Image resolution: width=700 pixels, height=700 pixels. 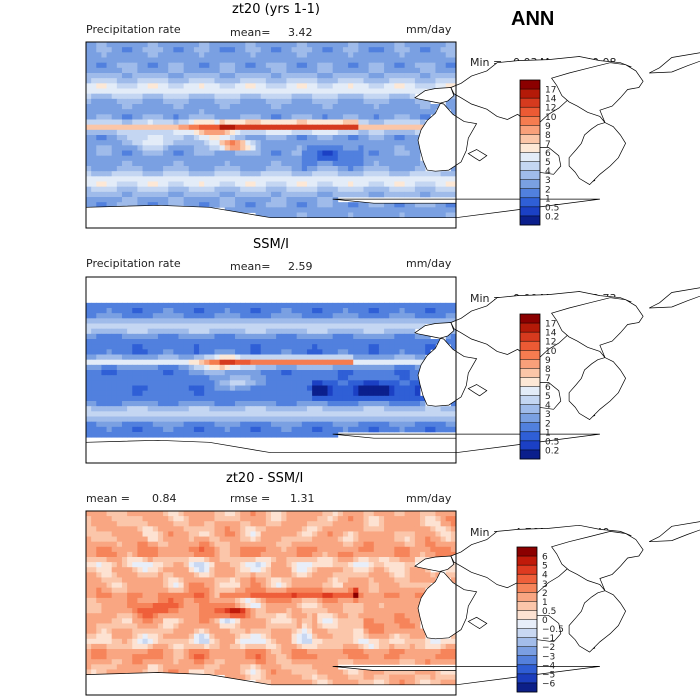 I want to click on colorbar-segment, so click(x=530, y=400).